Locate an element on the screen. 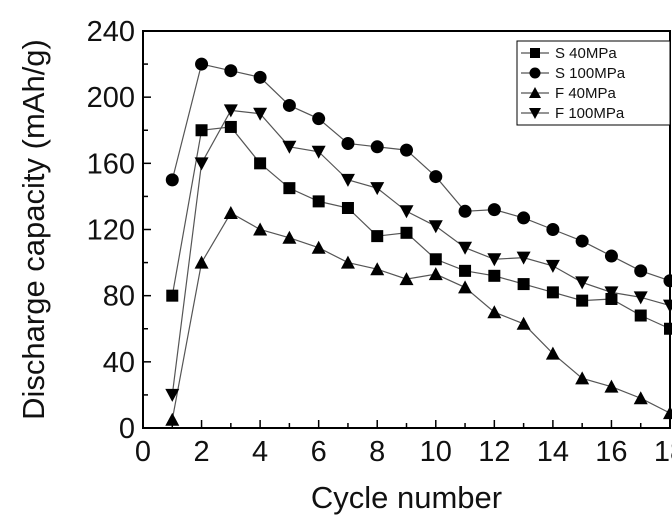 This screenshot has height=522, width=672. legend-item: F 40MPa is located at coordinates (569, 93).